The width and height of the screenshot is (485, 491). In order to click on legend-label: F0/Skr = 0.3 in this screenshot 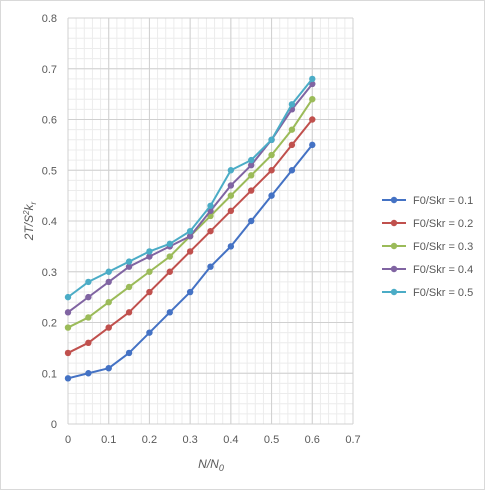, I will do `click(443, 247)`.